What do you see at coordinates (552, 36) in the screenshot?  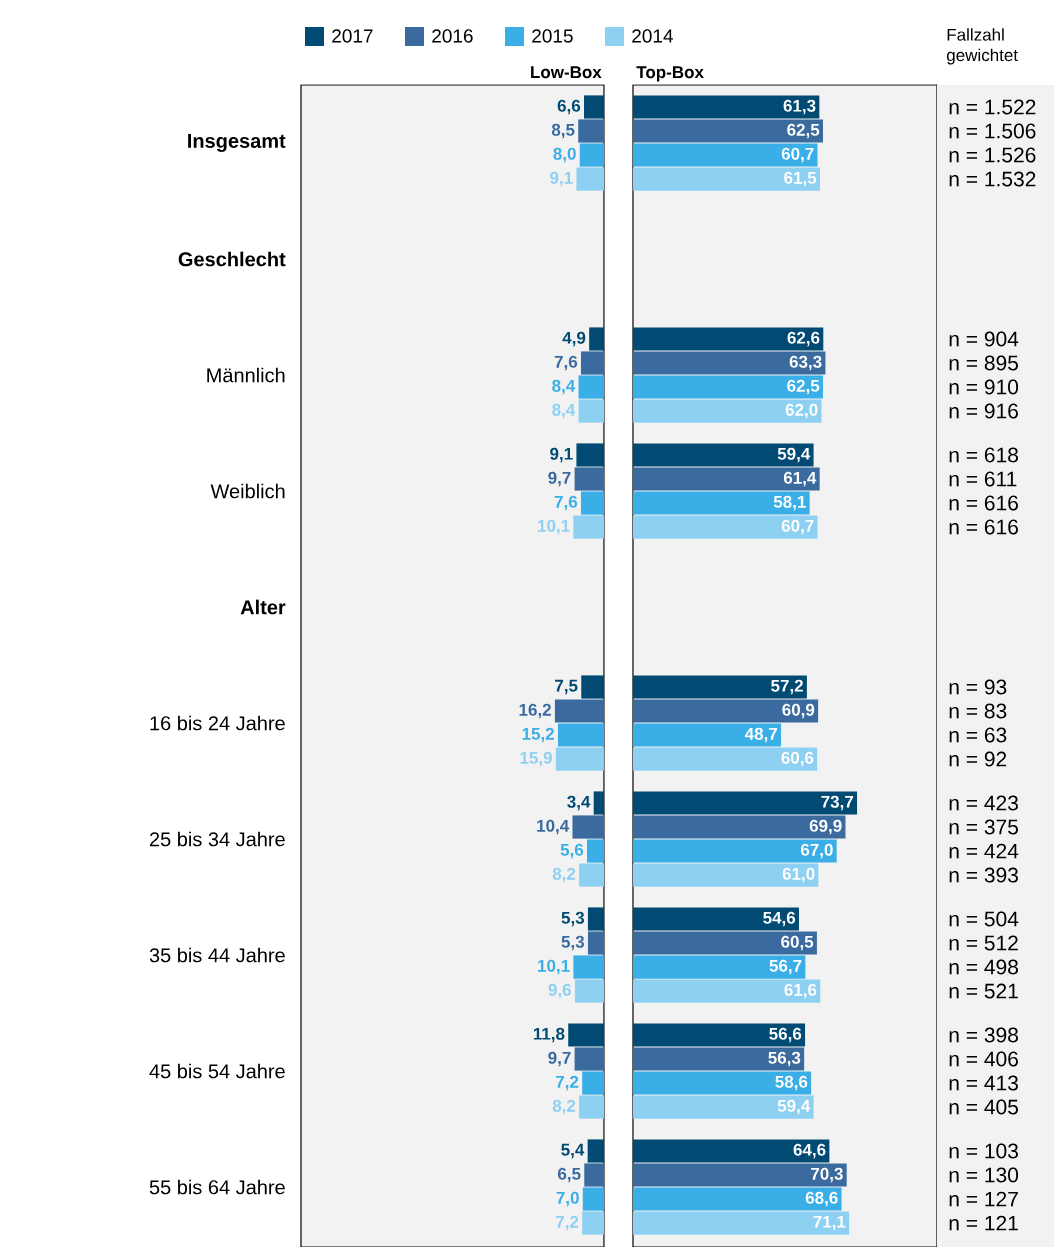 I see `legend-label: 2015` at bounding box center [552, 36].